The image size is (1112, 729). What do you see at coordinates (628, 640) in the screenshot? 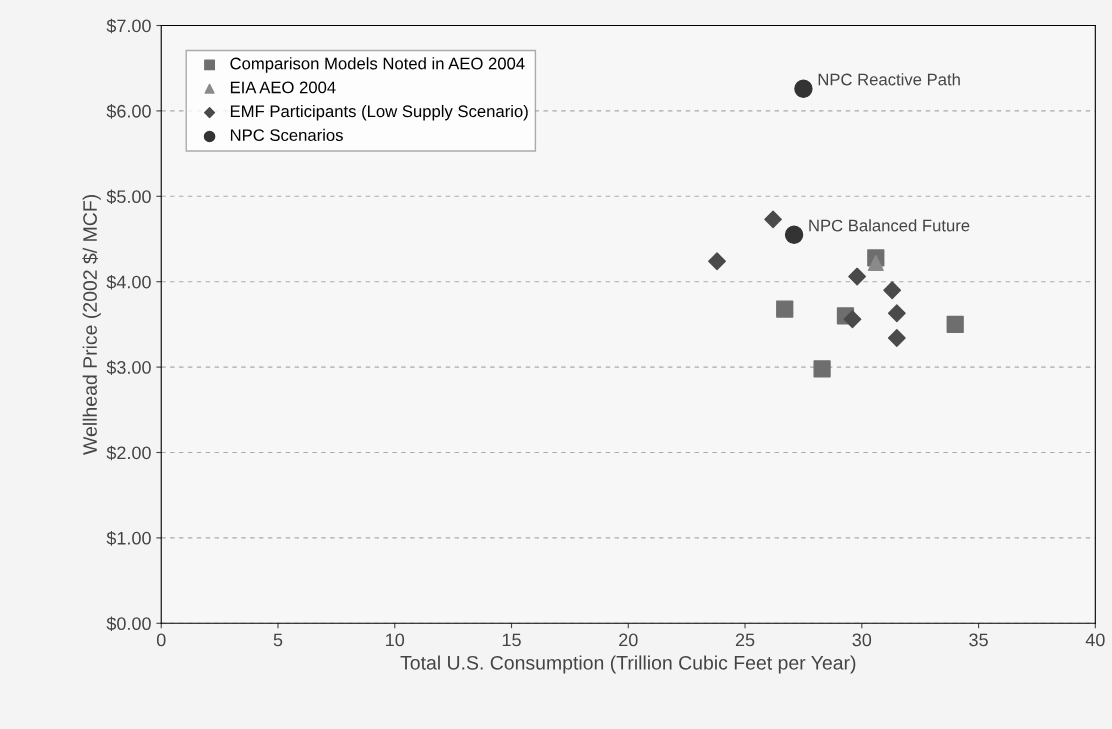
I see `x-tick-label: 20` at bounding box center [628, 640].